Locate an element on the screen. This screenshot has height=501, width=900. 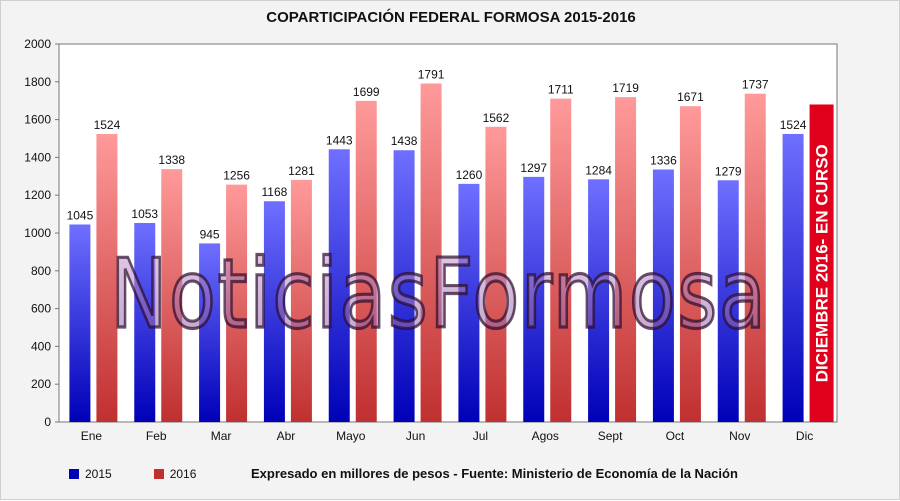
x-tick-label: Dic is located at coordinates (804, 436).